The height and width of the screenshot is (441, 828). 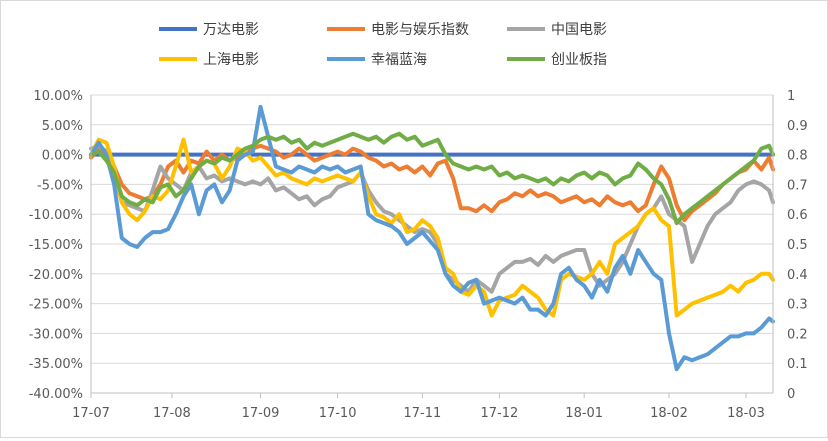 I want to click on y-right-tick-label: 0, so click(x=791, y=394).